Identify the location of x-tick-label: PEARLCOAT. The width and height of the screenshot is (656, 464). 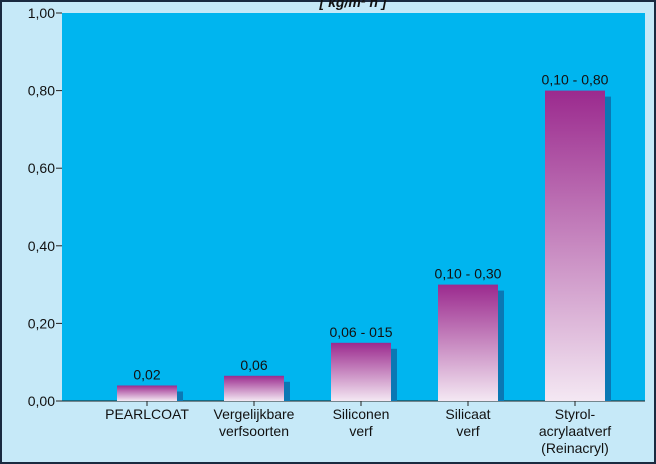
(147, 414).